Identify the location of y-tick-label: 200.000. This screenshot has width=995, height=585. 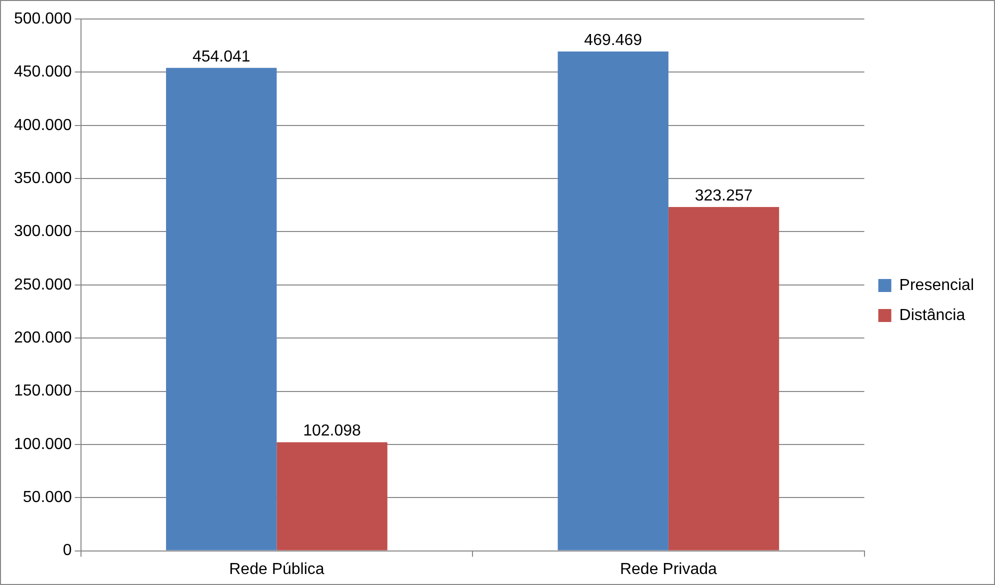
(43, 337).